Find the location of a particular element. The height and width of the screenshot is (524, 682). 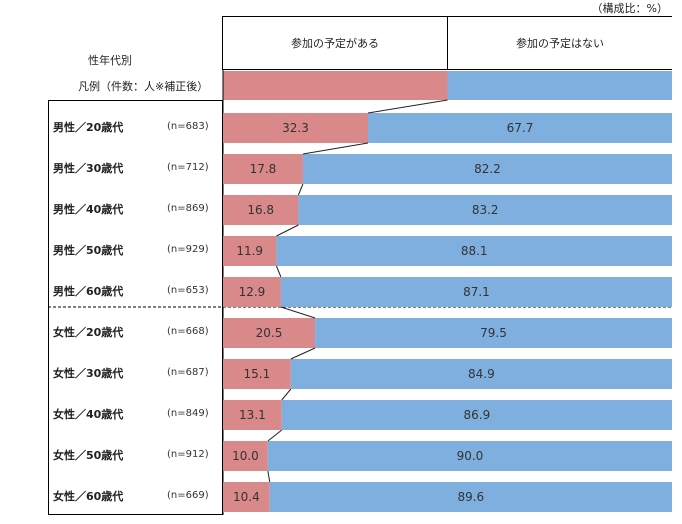

value-label-yes: 10.4 is located at coordinates (246, 497).